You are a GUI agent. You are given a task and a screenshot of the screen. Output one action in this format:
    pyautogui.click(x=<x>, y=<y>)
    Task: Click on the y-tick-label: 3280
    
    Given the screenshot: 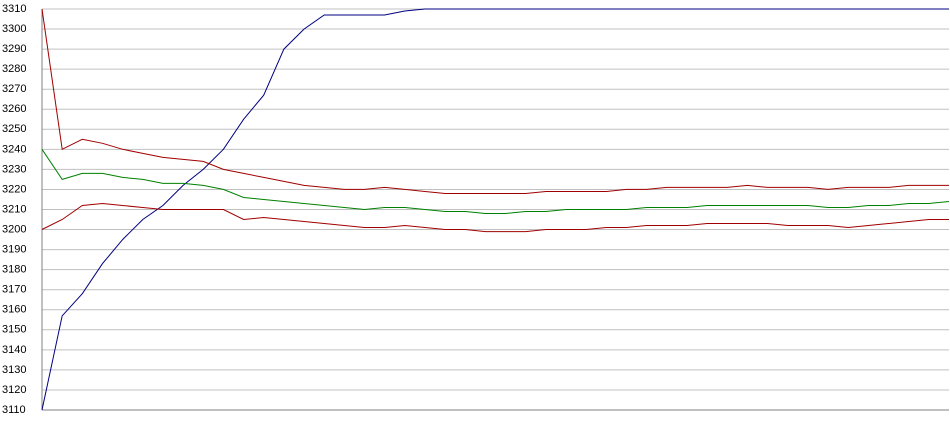 What is the action you would take?
    pyautogui.click(x=14, y=69)
    